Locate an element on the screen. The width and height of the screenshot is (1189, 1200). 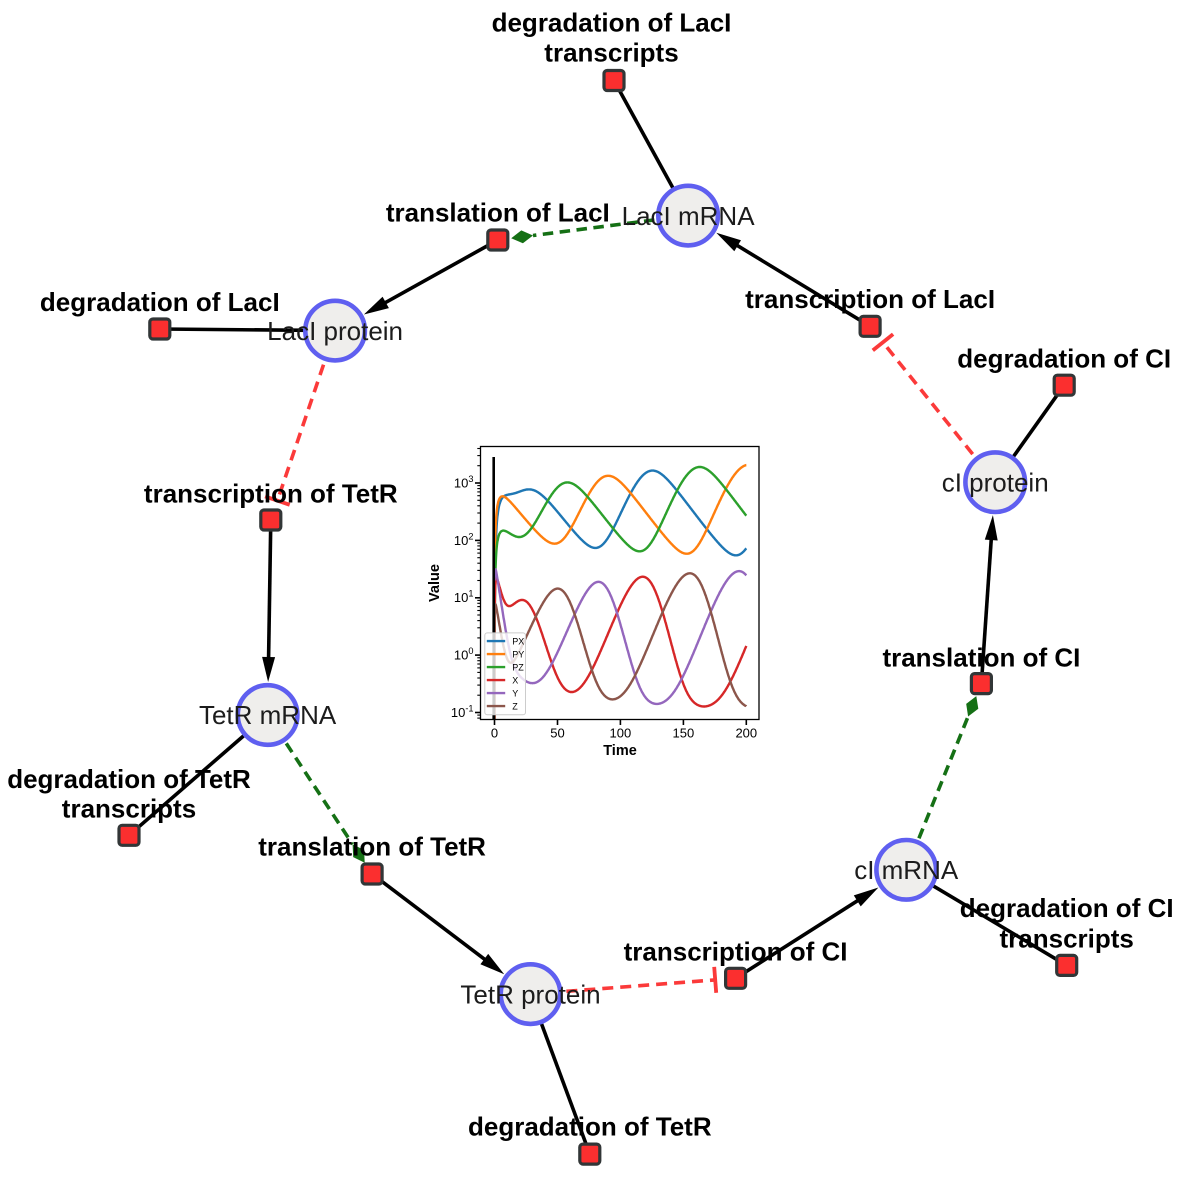
svg-text: cI protein is located at coordinates (995, 482).